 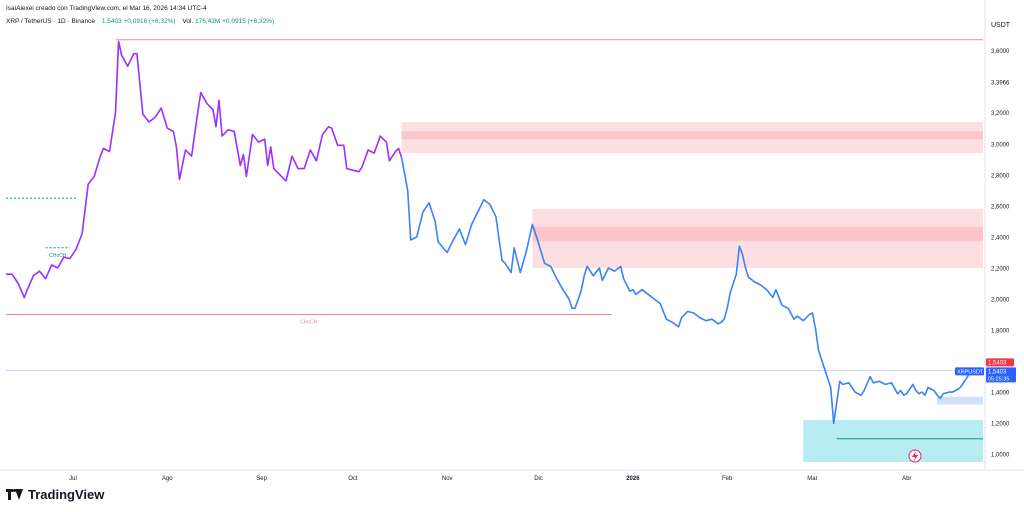 I want to click on flash-icon, so click(x=915, y=456).